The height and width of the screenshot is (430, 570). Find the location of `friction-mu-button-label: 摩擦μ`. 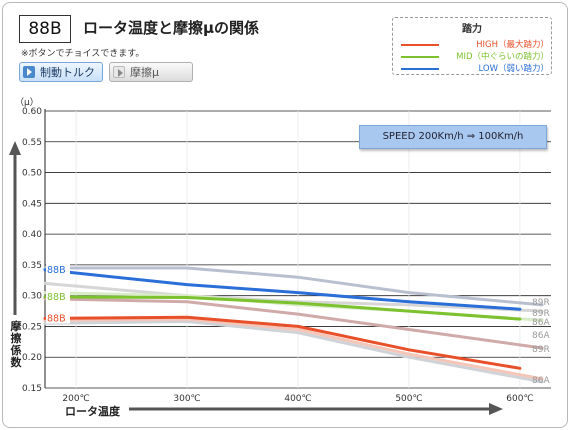

friction-mu-button-label: 摩擦μ is located at coordinates (144, 72).